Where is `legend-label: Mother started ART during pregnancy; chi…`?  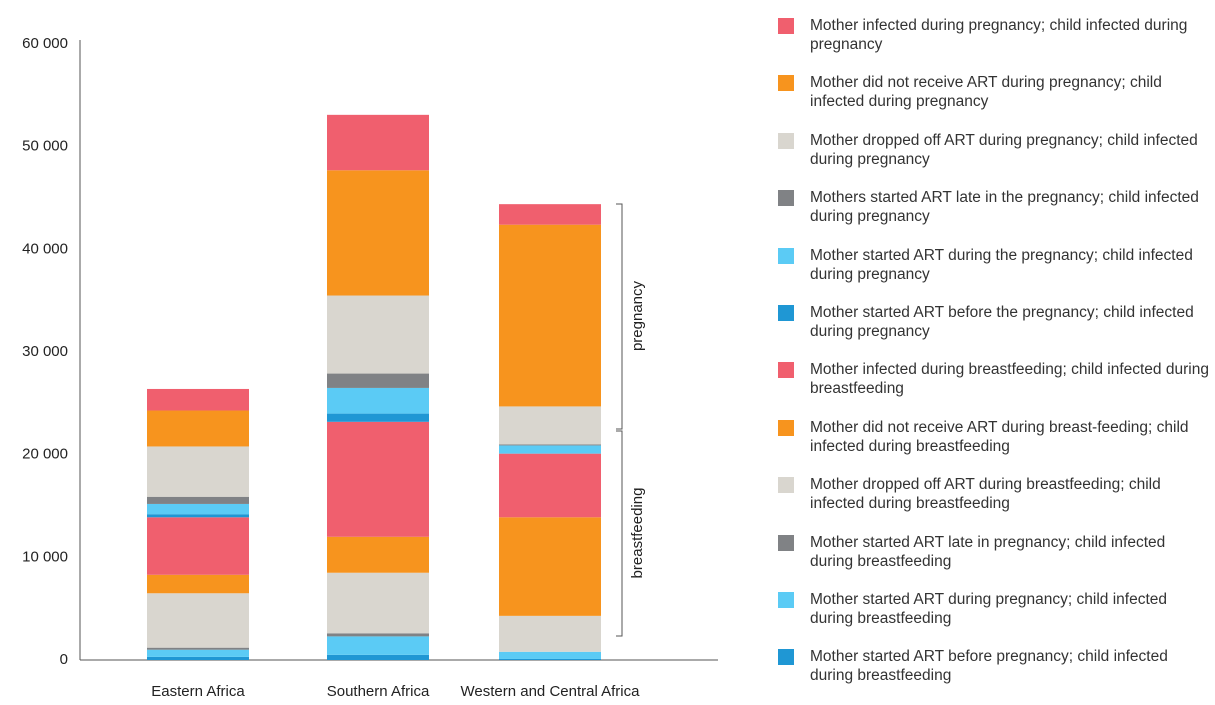 legend-label: Mother started ART during pregnancy; chi… is located at coordinates (988, 608).